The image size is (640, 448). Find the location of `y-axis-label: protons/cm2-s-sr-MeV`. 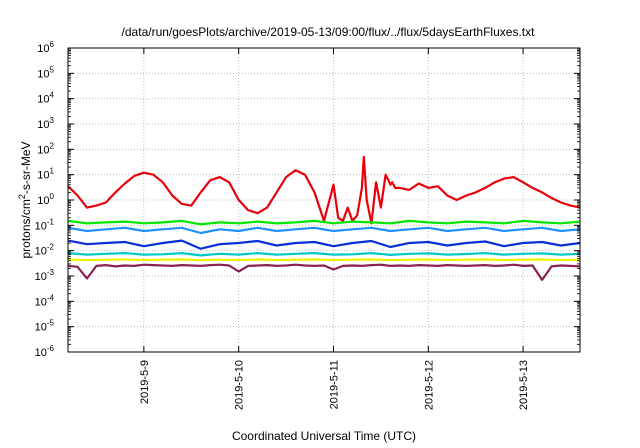

y-axis-label: protons/cm2-s-sr-MeV is located at coordinates (25, 199).